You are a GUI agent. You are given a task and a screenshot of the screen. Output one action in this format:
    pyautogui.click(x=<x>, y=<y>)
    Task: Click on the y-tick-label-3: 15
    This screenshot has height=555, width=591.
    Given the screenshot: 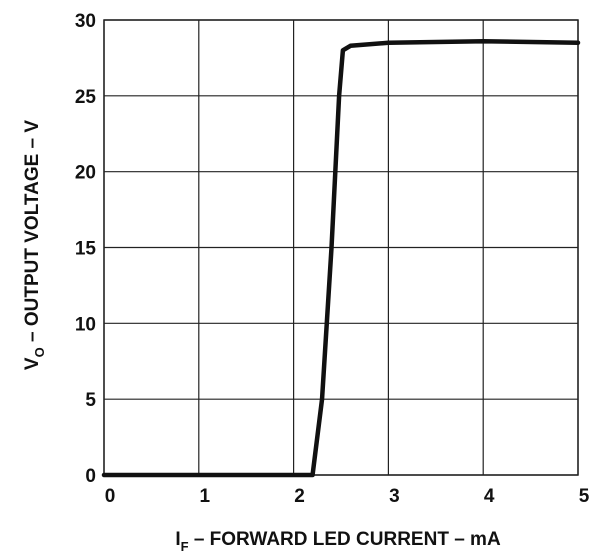 What is the action you would take?
    pyautogui.click(x=86, y=249)
    